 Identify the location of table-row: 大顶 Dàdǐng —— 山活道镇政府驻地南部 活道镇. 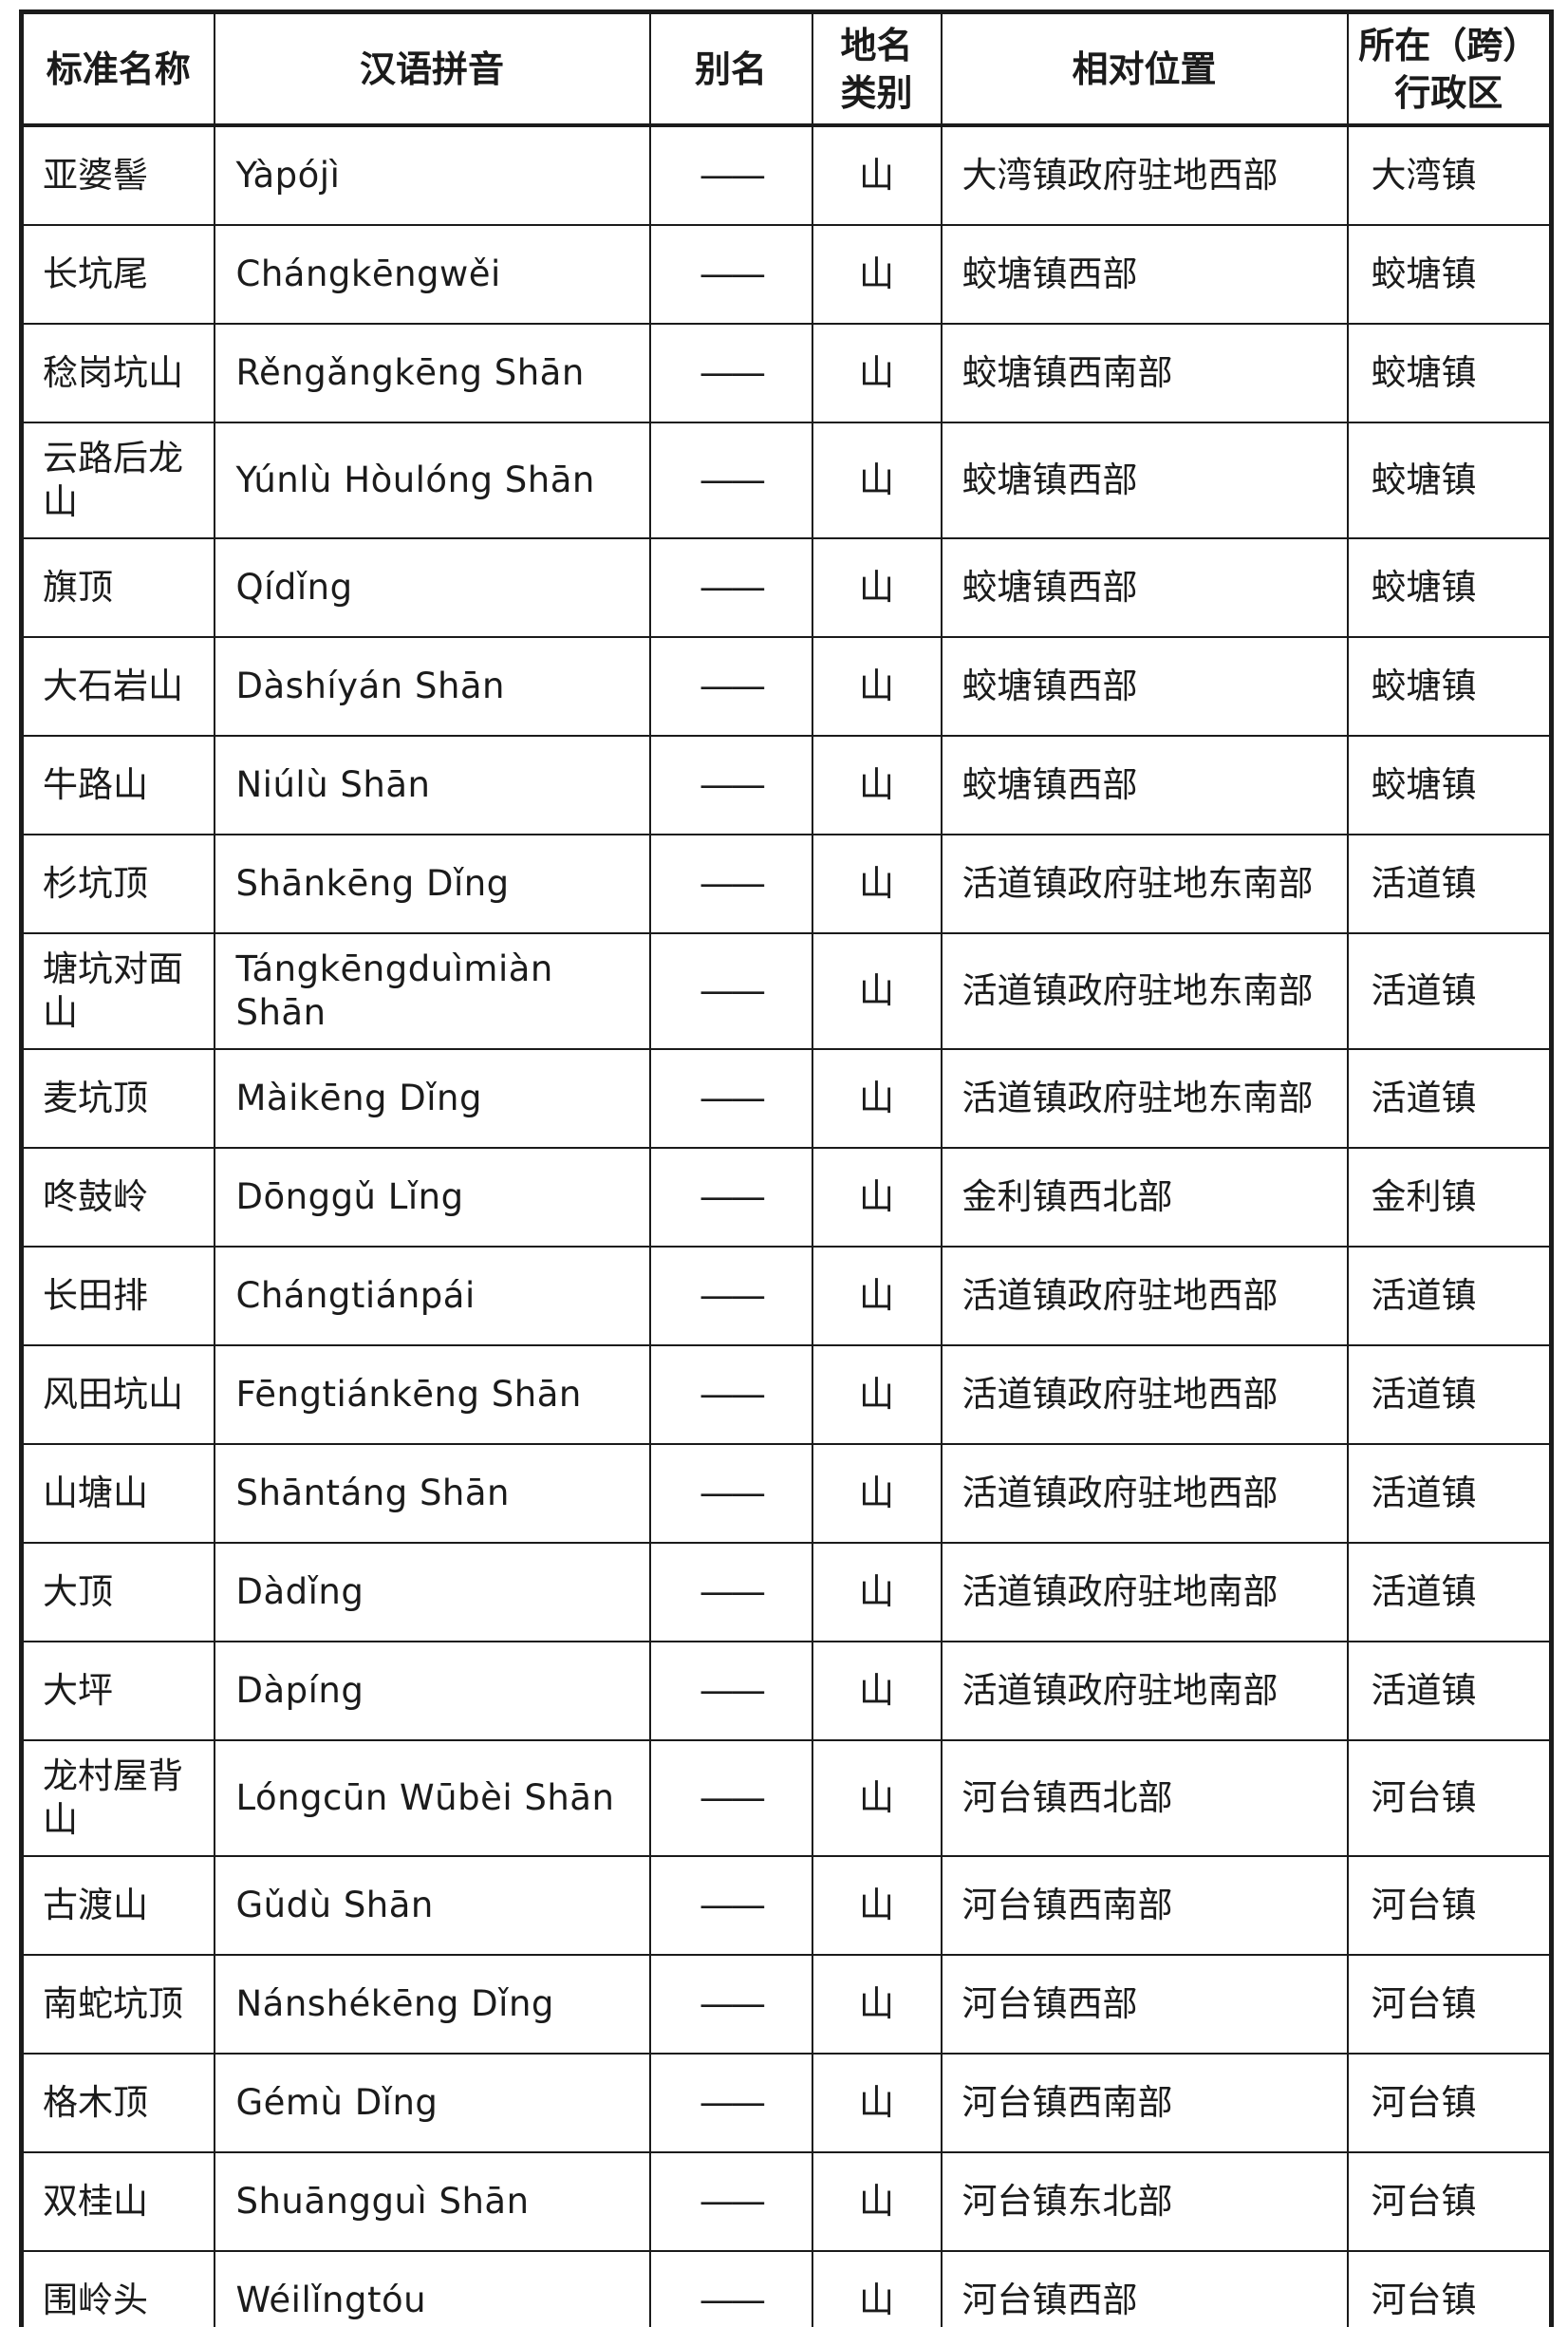
(786, 1592).